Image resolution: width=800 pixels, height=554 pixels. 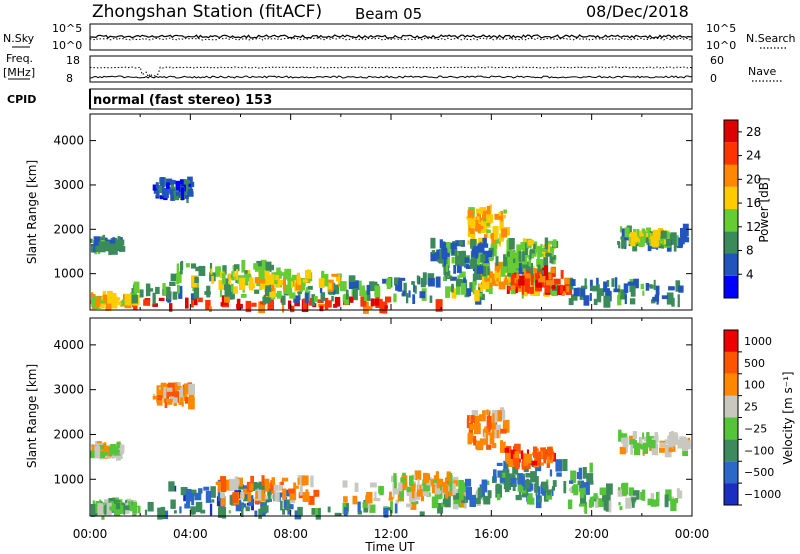 What do you see at coordinates (68, 141) in the screenshot?
I see `y-tick-label-0-4000: 4000` at bounding box center [68, 141].